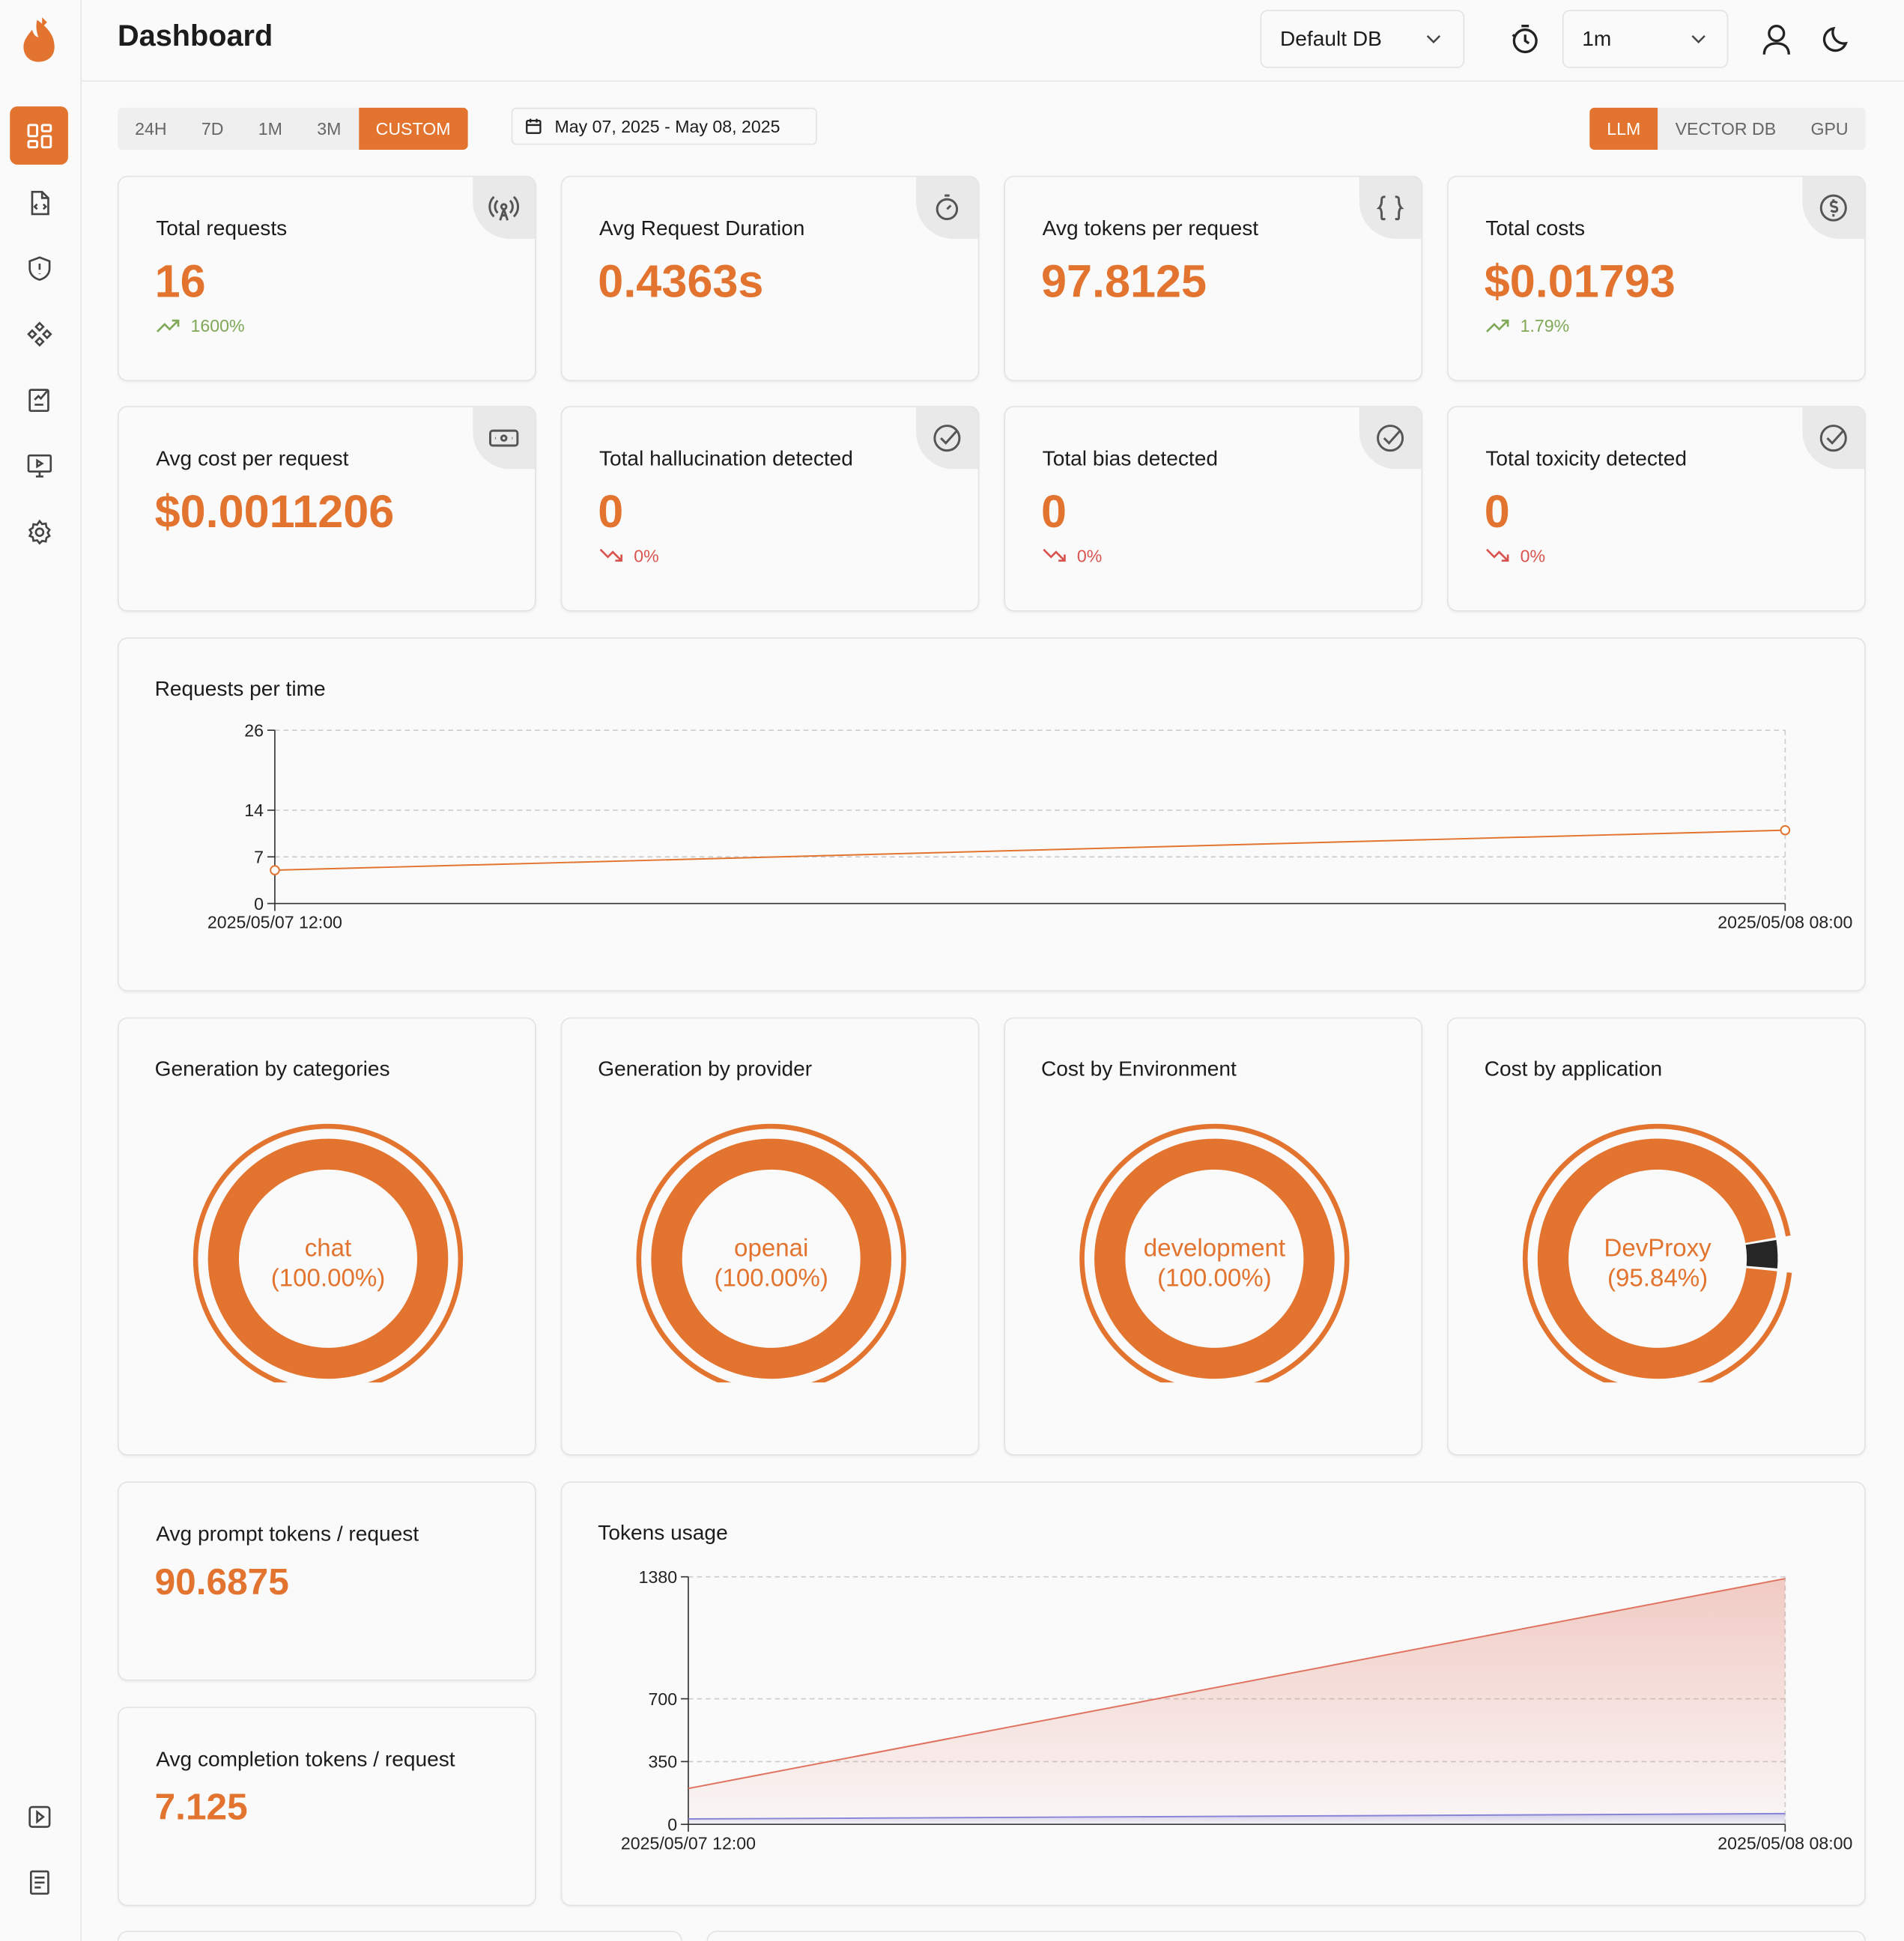 This screenshot has height=1941, width=1904. What do you see at coordinates (662, 1762) in the screenshot?
I see `y-tick-label: 350` at bounding box center [662, 1762].